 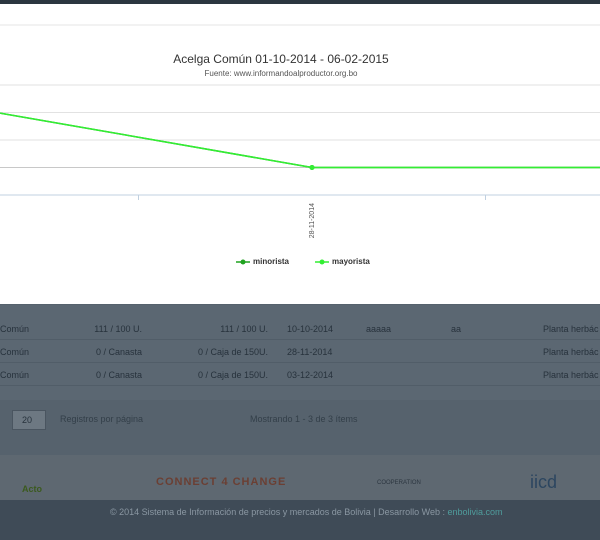 I want to click on logo-band, so click(x=300, y=477).